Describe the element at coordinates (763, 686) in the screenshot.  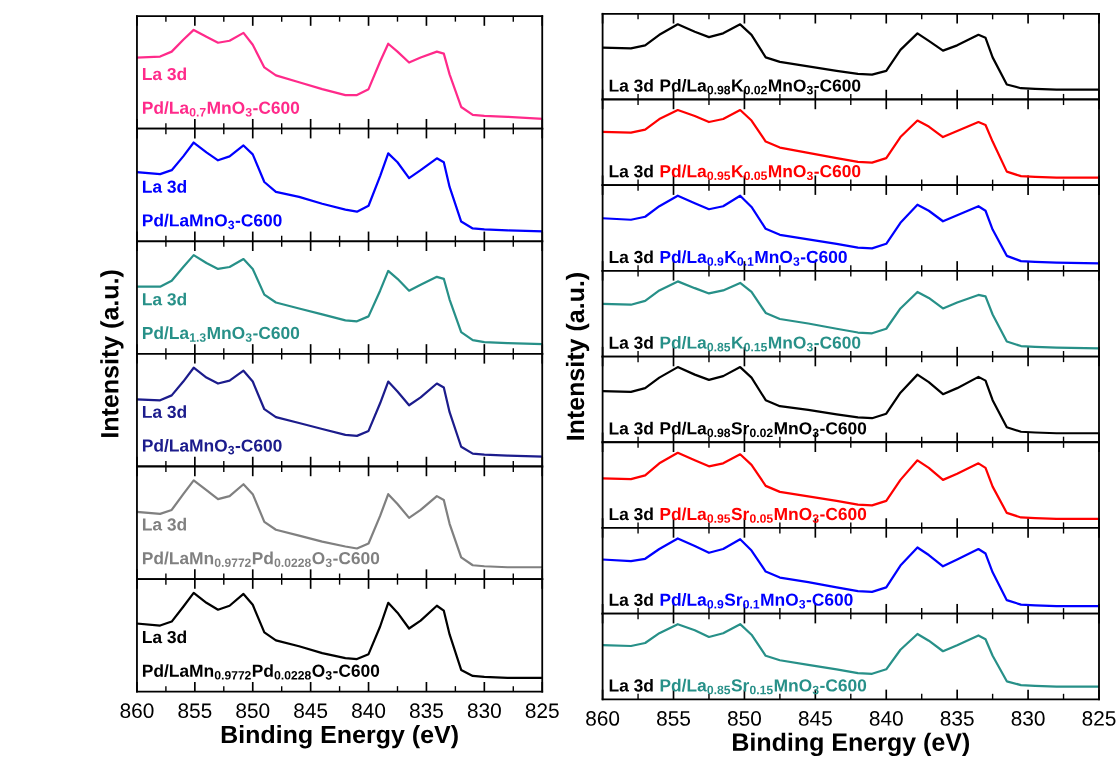
I see `annotation: Pd/La$_{0.85}$Sr$_{0.15}$MnO$_{3}$-C600` at that location.